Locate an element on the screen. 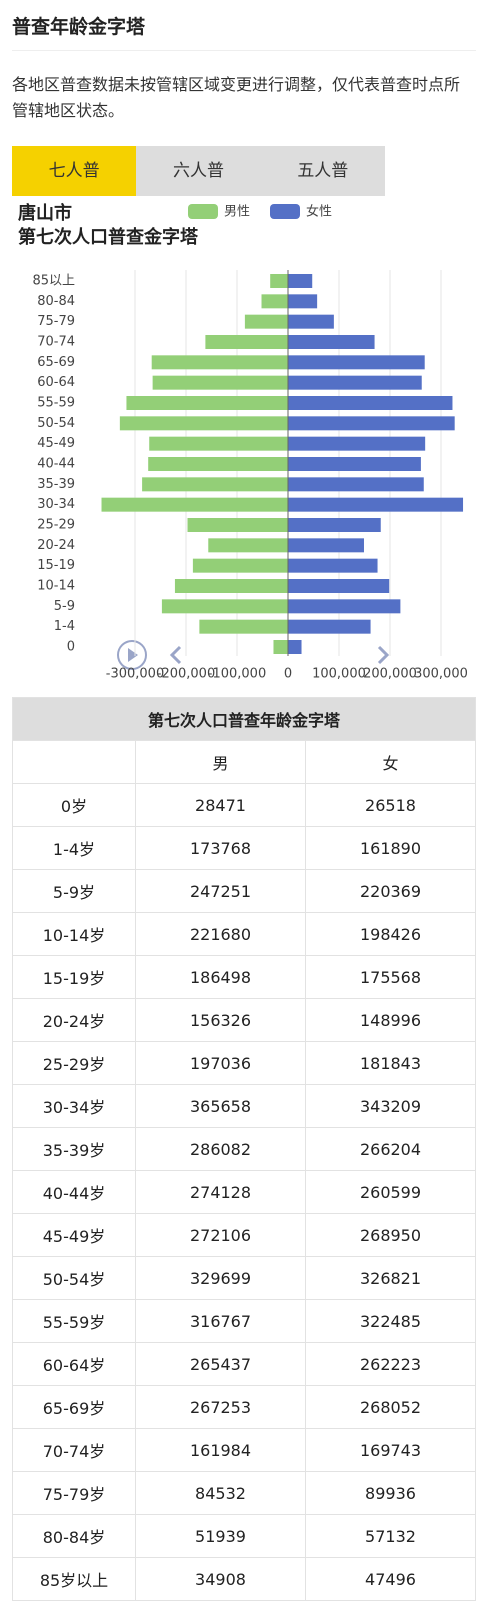  row-label: 25-29岁 is located at coordinates (74, 1063).